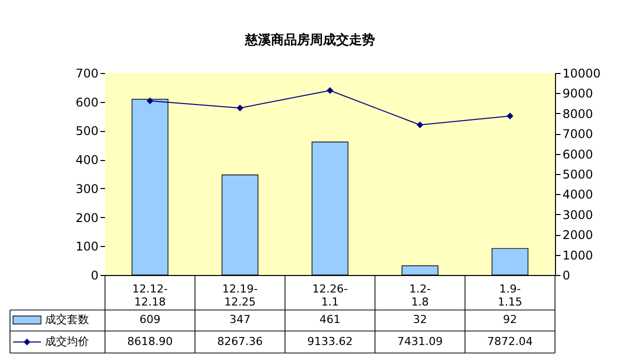  I want to click on y-tick-label: 600, so click(87, 102).